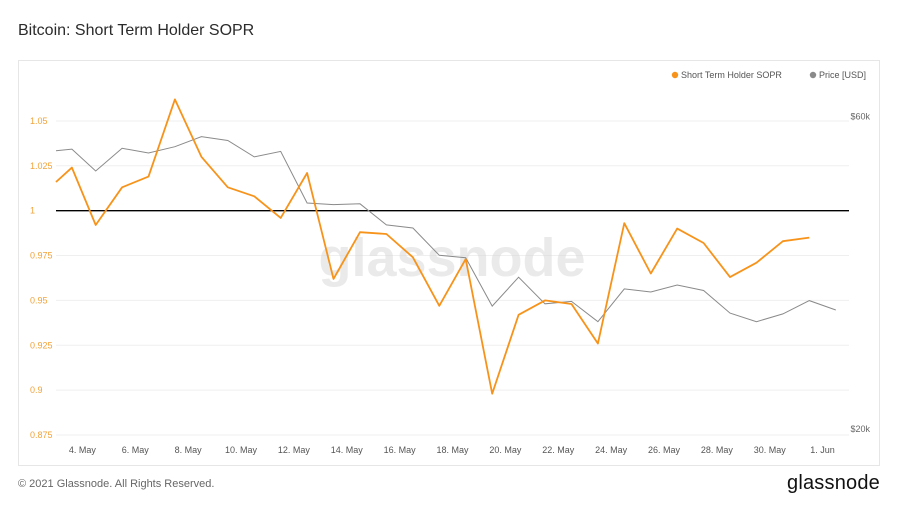 The height and width of the screenshot is (507, 900). What do you see at coordinates (558, 450) in the screenshot?
I see `x-tick-label: 22. May` at bounding box center [558, 450].